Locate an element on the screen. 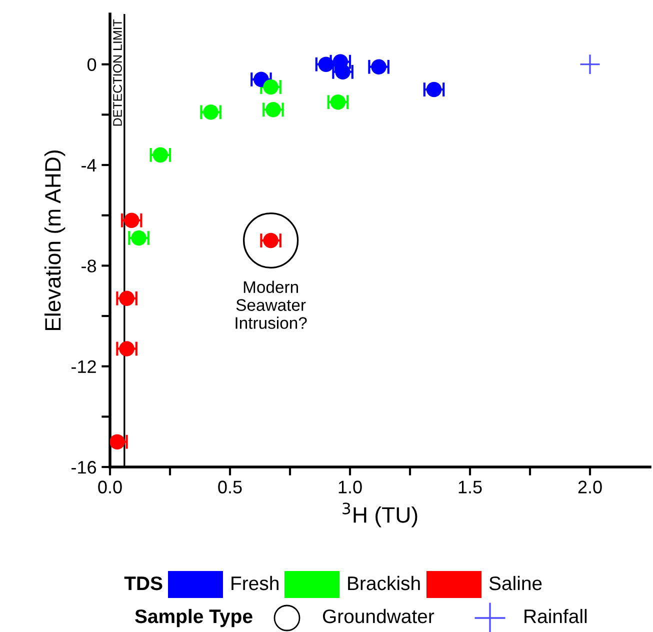 The image size is (653, 632). x-tick-label: 0.0 is located at coordinates (110, 487).